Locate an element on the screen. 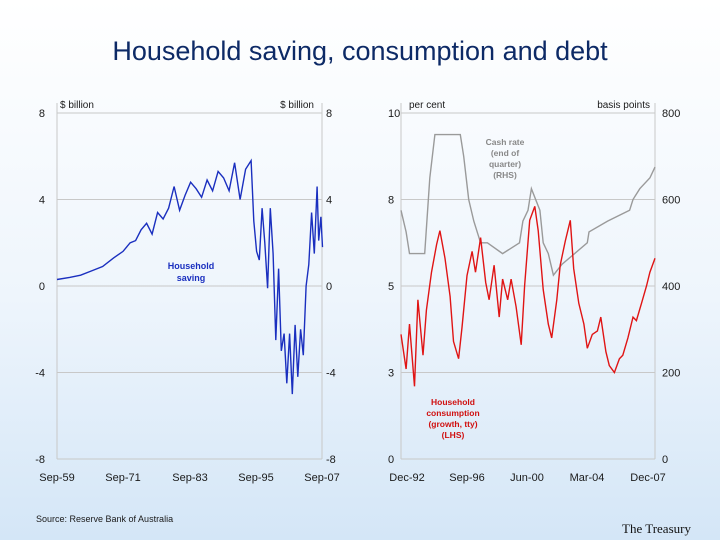  right-chart-left-unit: per cent is located at coordinates (427, 105).